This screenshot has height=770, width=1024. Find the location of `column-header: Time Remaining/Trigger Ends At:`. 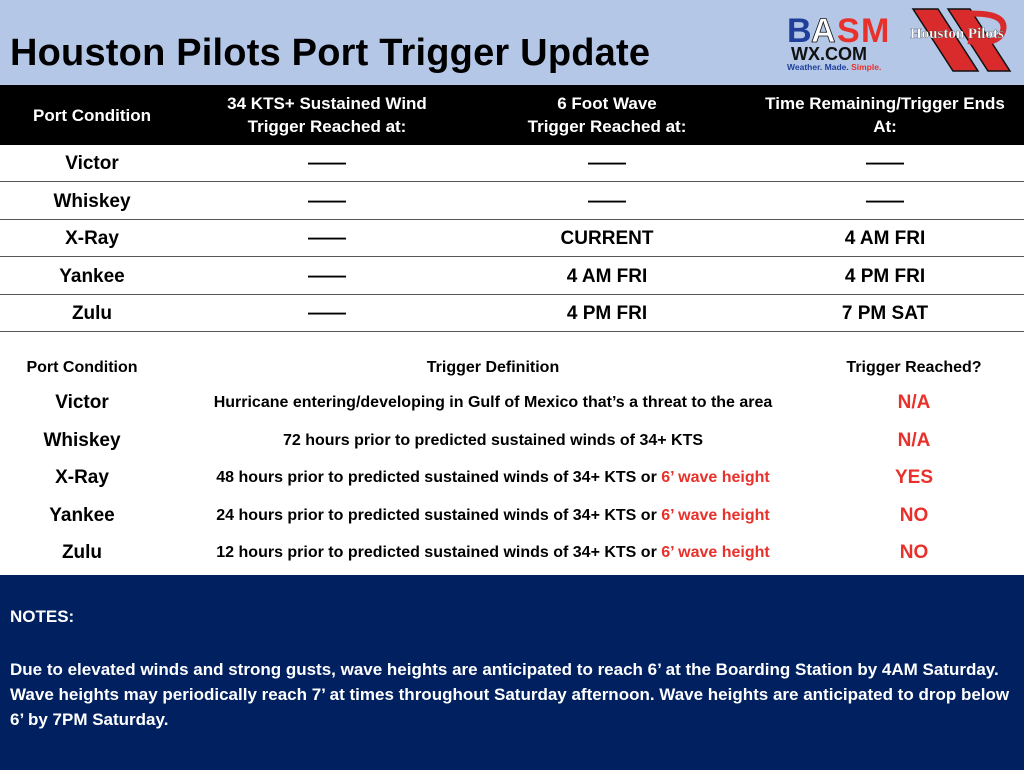

column-header: Time Remaining/Trigger Ends At: is located at coordinates (885, 115).